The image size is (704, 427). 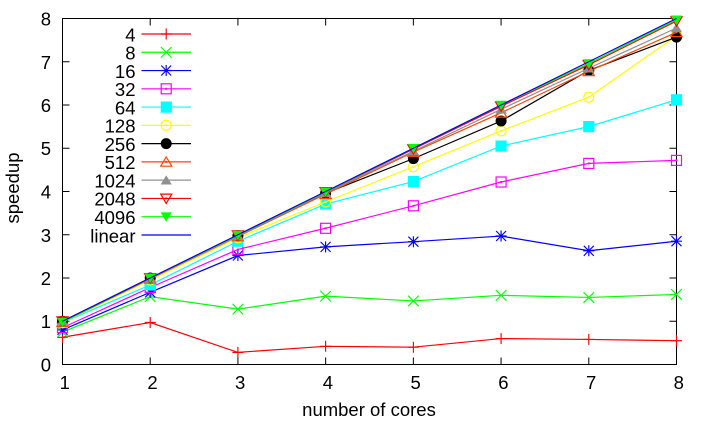 I want to click on svg-text: 256, so click(x=120, y=144).